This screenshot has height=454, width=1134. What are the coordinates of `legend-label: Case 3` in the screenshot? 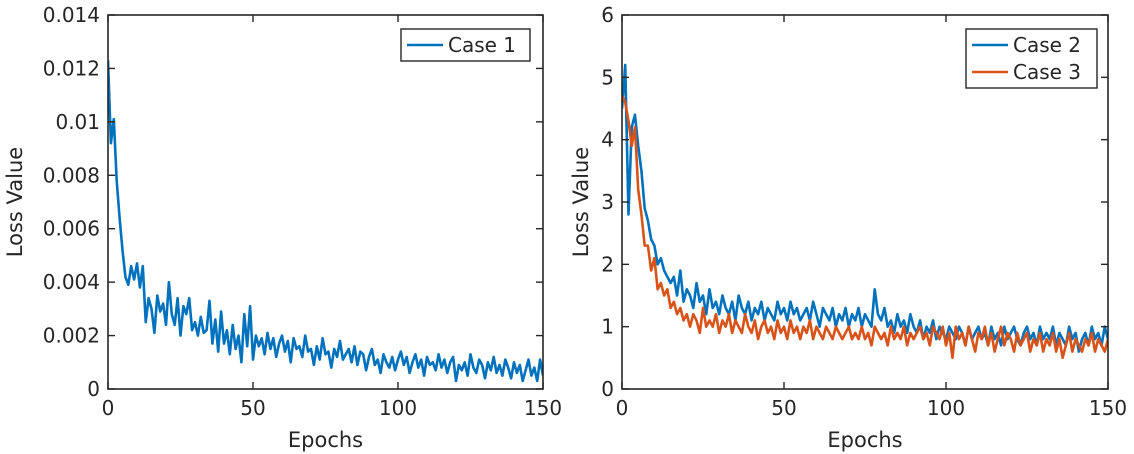 It's located at (1047, 72).